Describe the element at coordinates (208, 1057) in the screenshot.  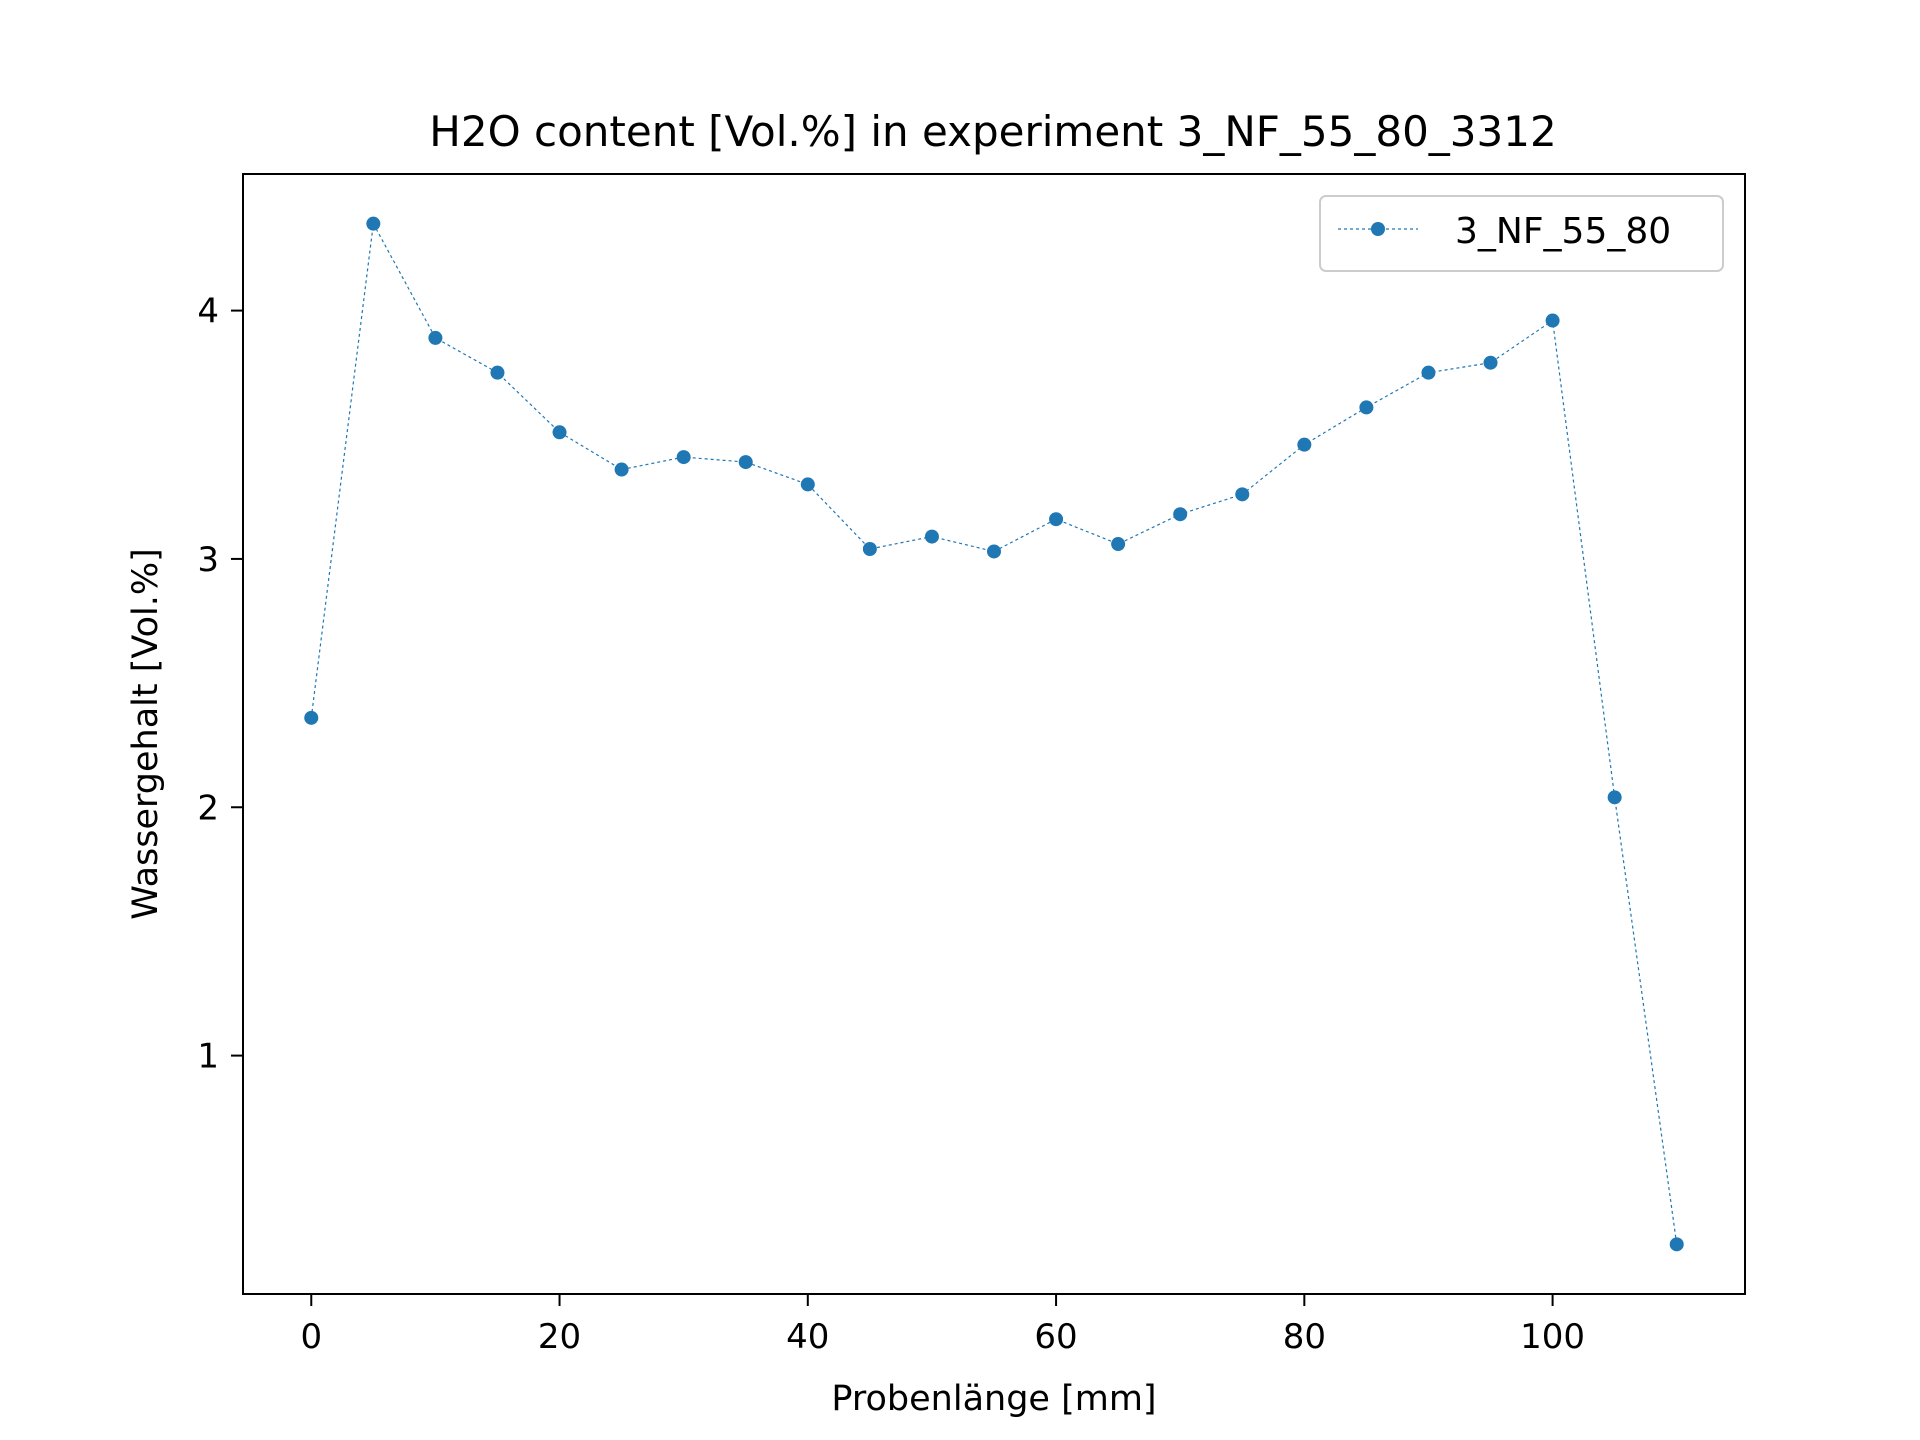
I see `y-tick-label: 1` at that location.